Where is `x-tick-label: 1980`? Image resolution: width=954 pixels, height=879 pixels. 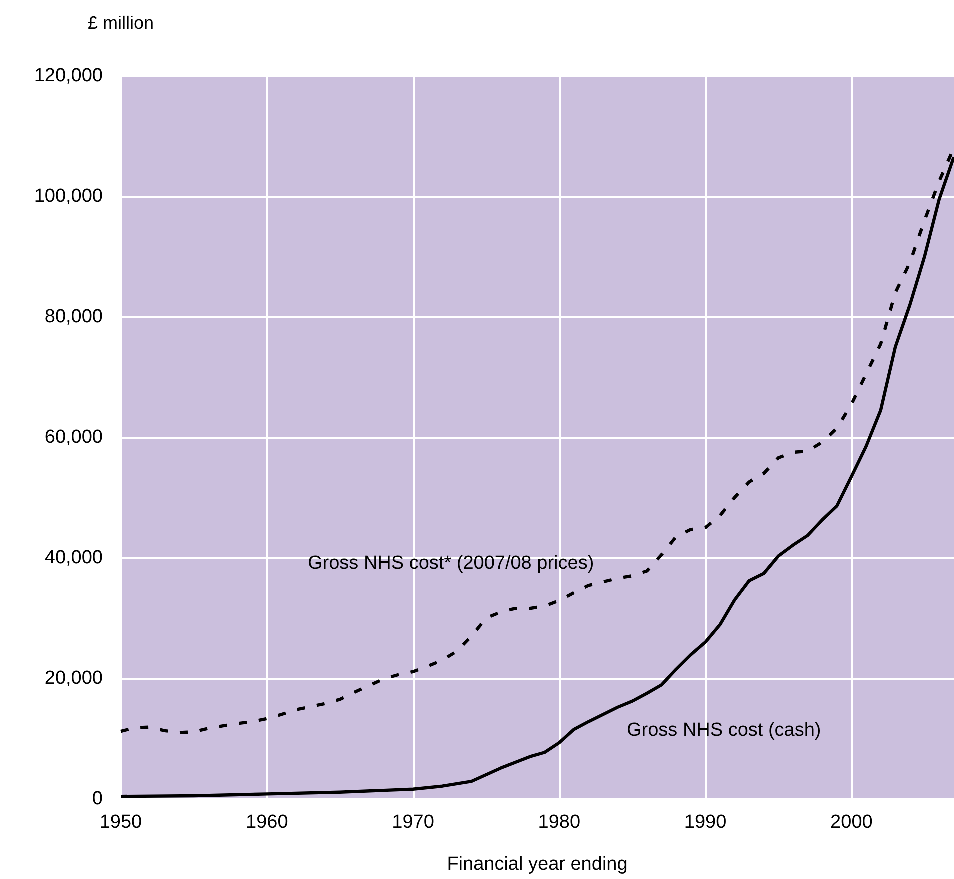 x-tick-label: 1980 is located at coordinates (559, 822).